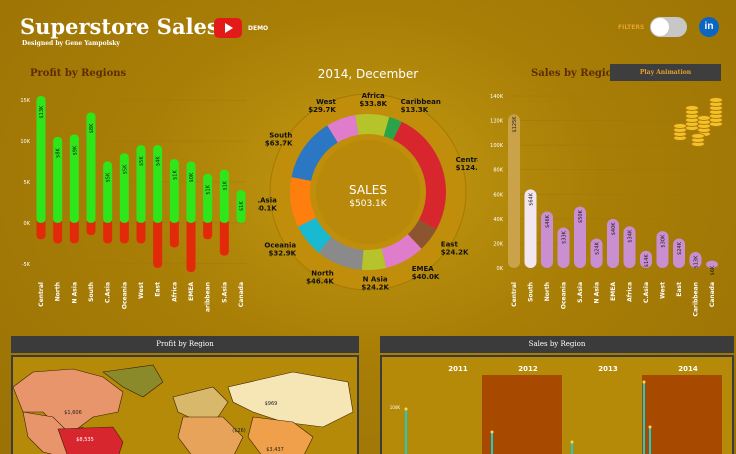 Image resolution: width=736 pixels, height=454 pixels. I want to click on sales-value-label: $33K, so click(565, 237).